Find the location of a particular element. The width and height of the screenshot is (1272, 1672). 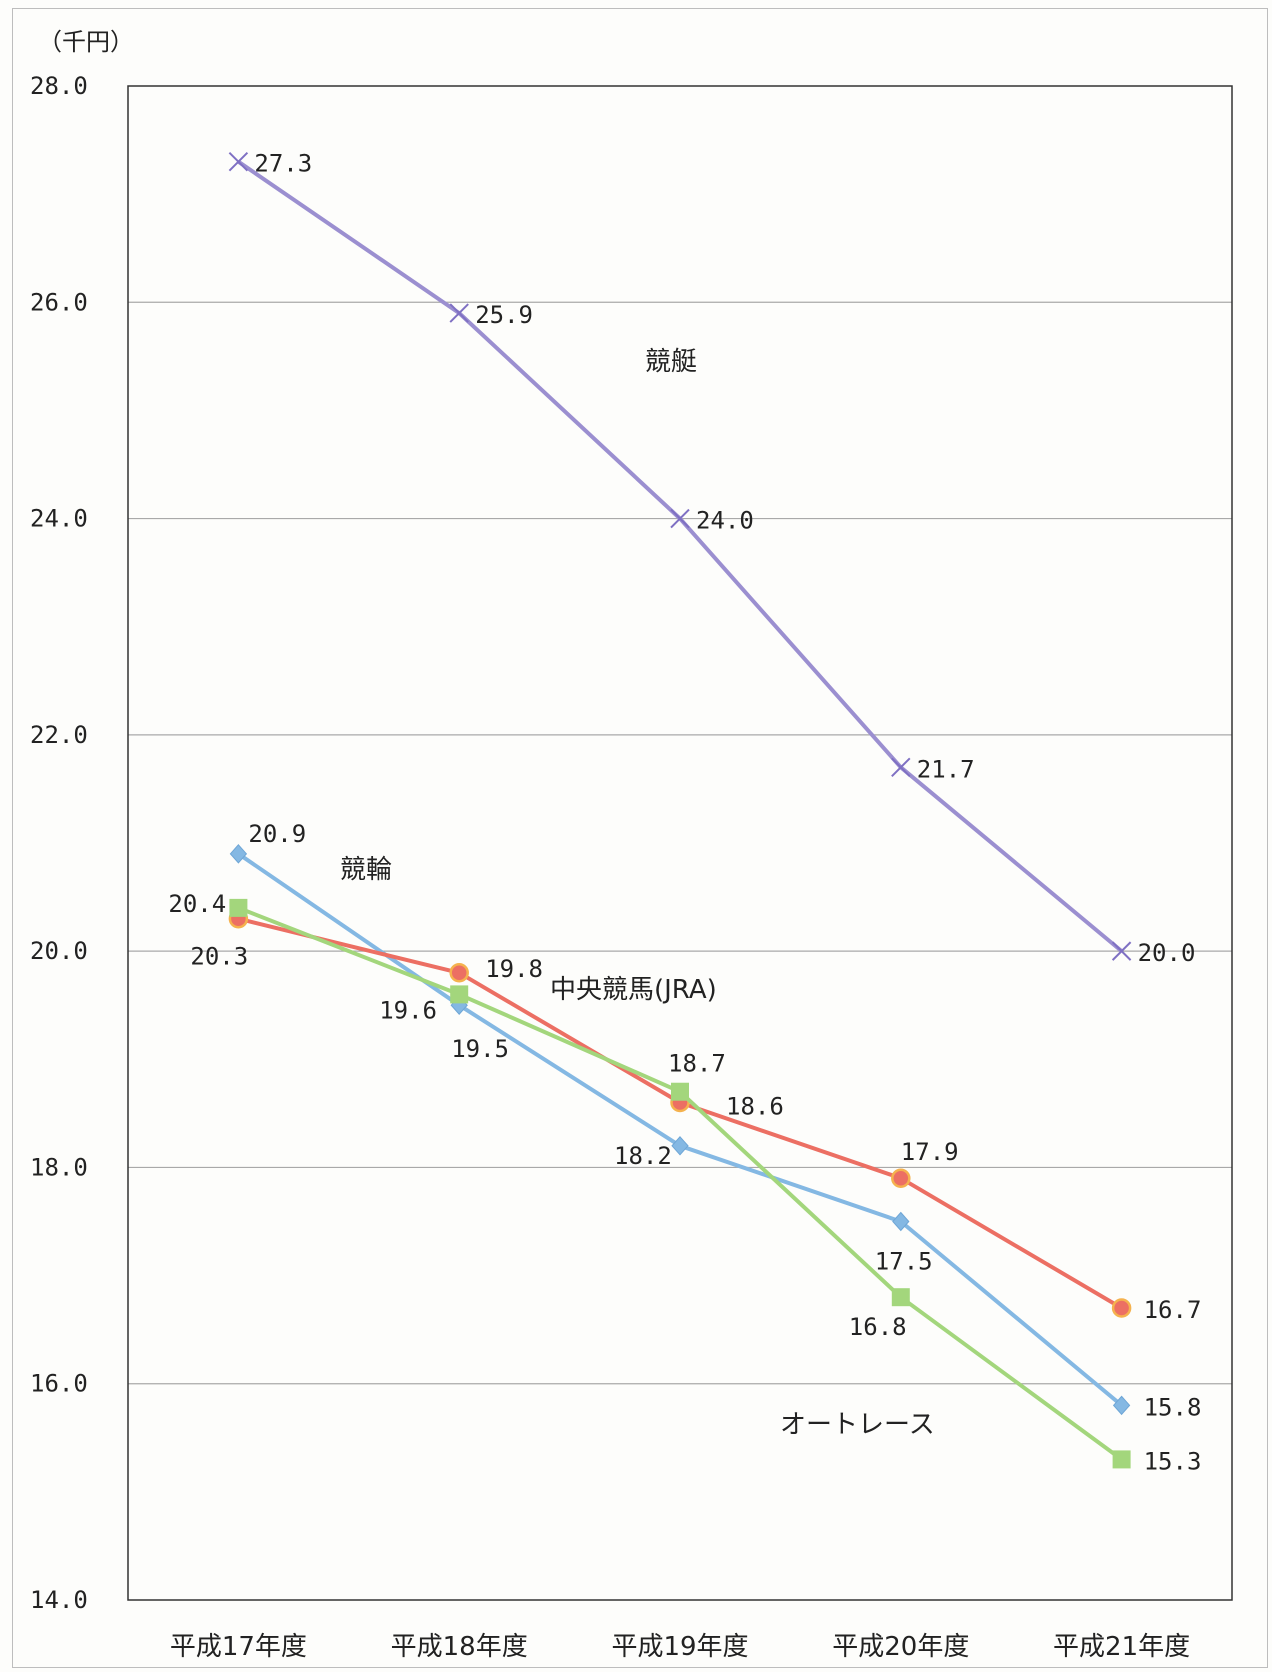

x-tick-label: 平成18年度 is located at coordinates (459, 1647).